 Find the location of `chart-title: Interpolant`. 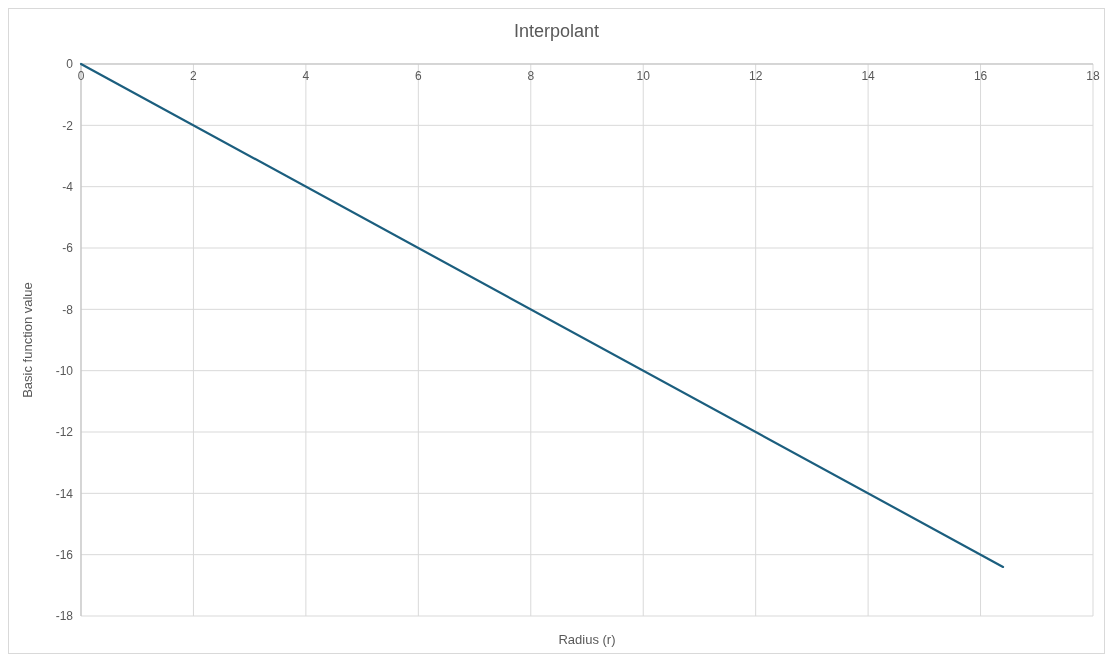

chart-title: Interpolant is located at coordinates (556, 31).